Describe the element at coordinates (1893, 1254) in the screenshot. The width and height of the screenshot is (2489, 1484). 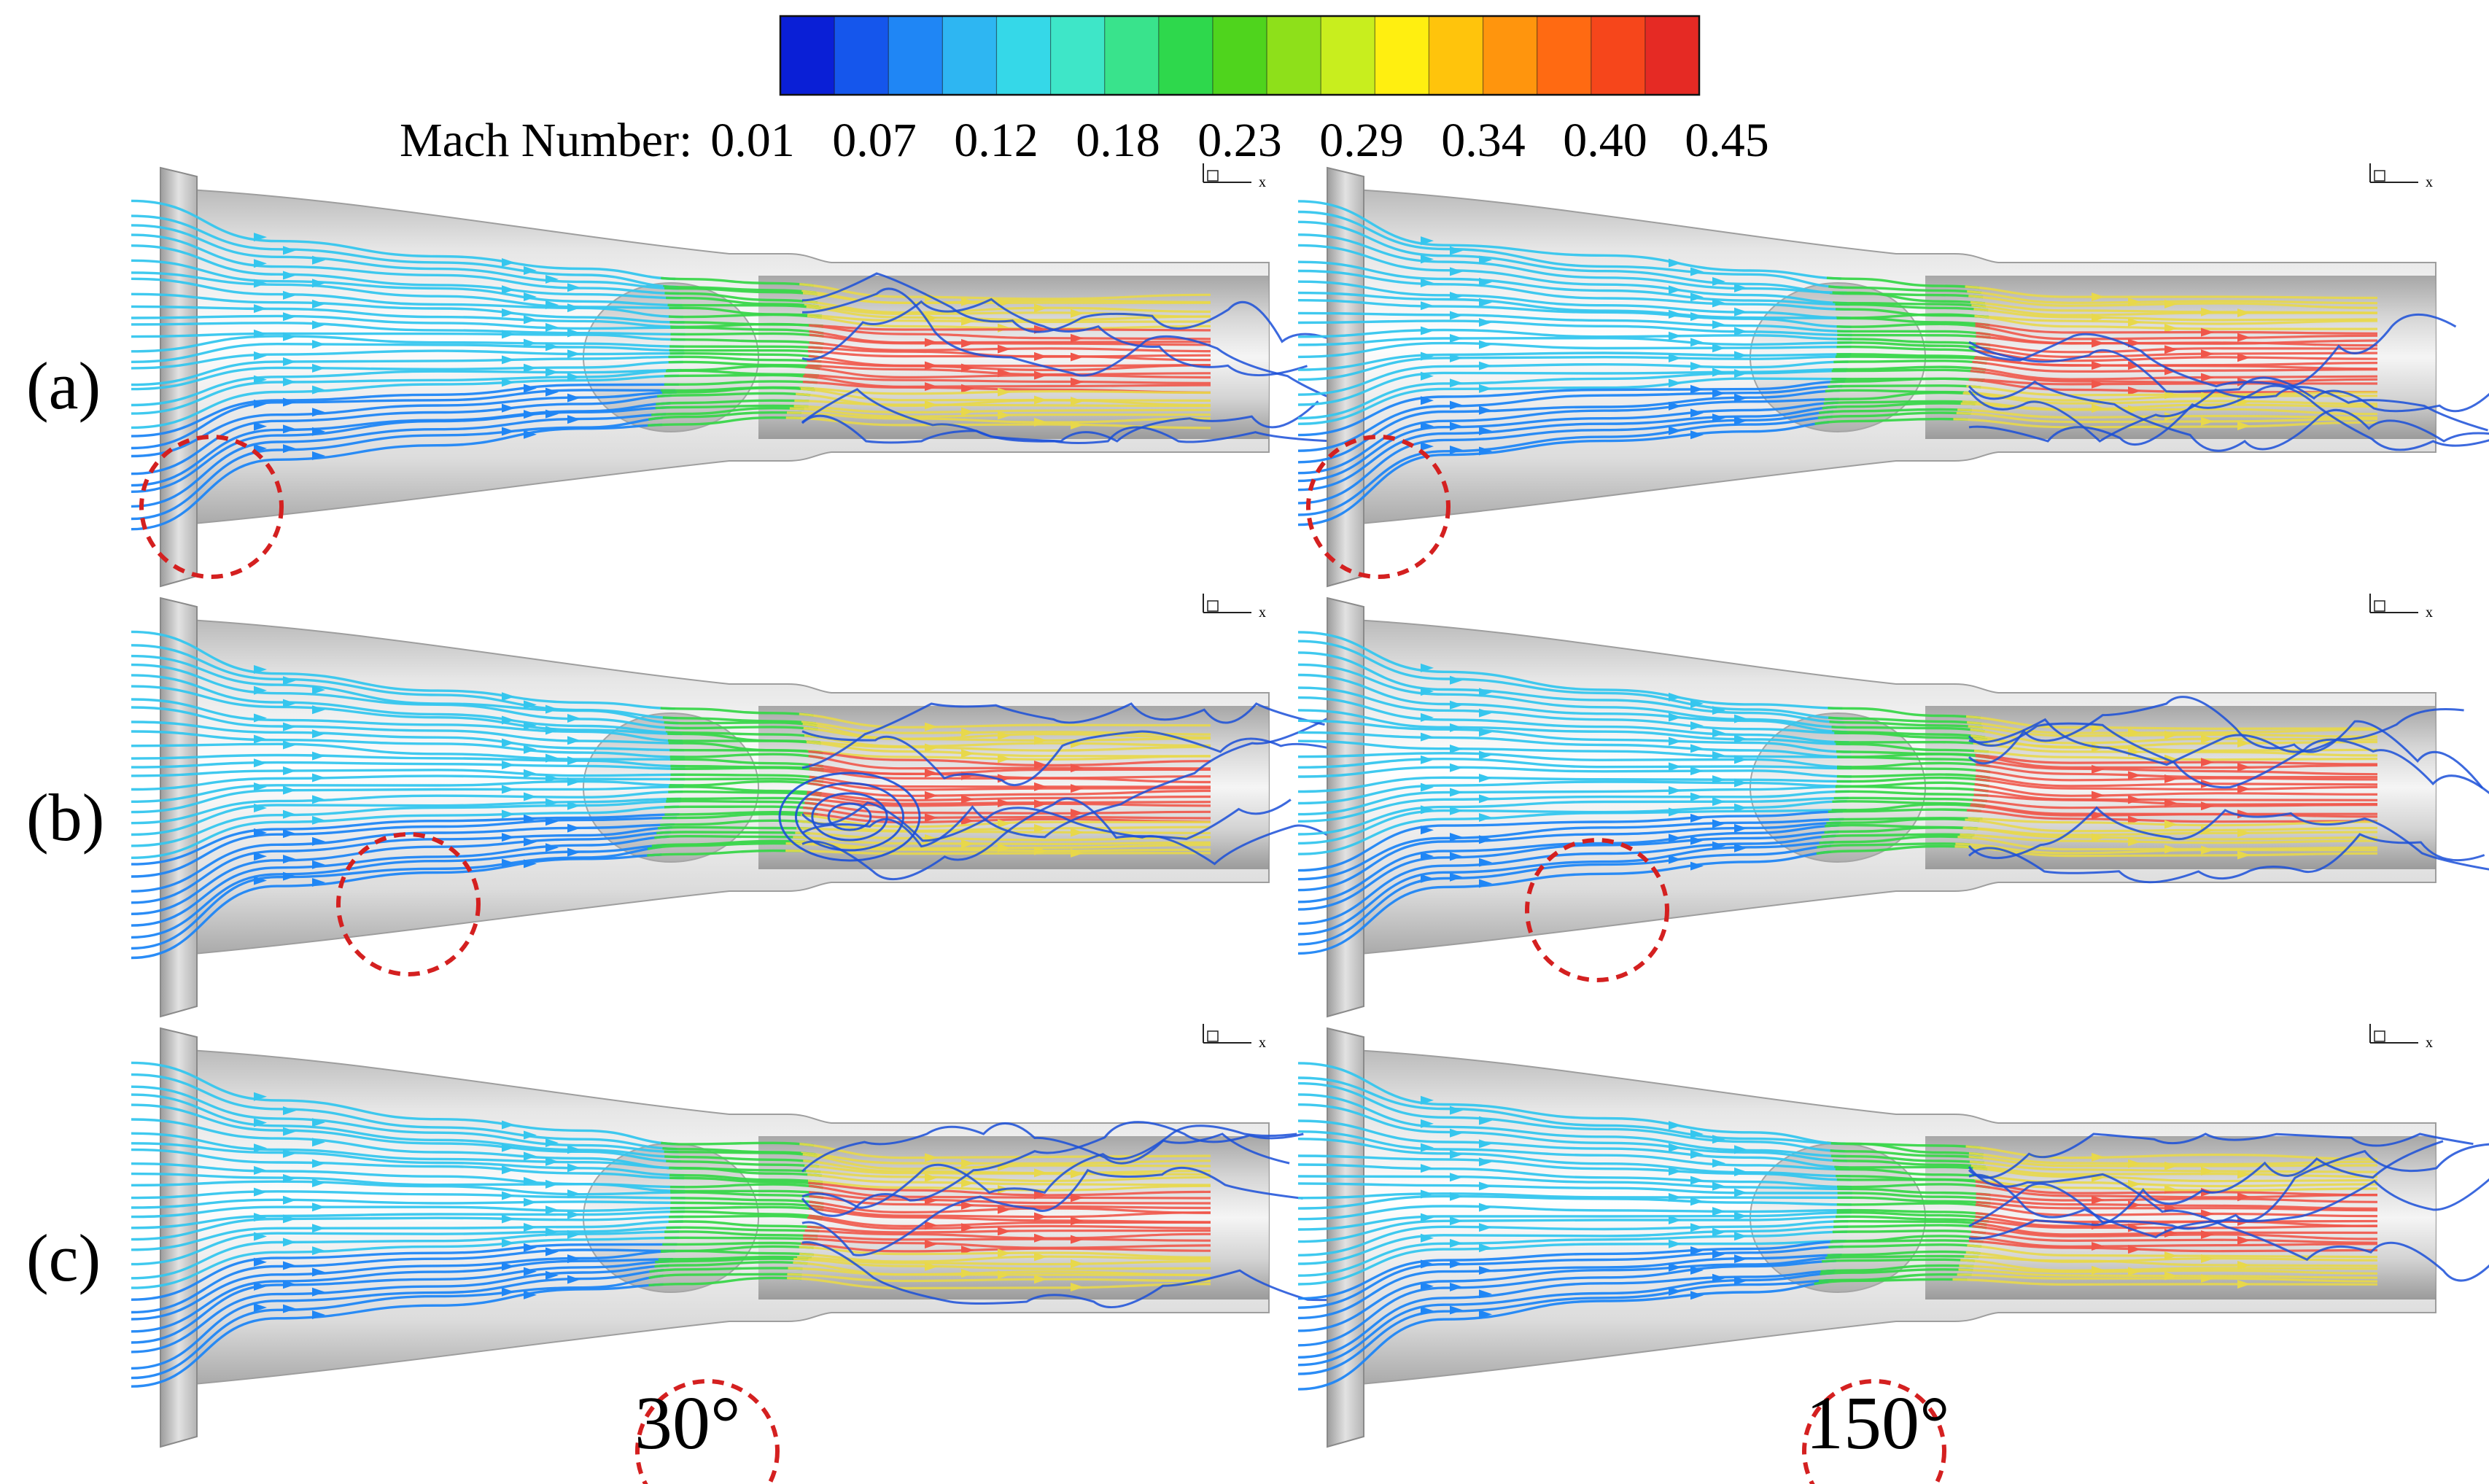
I see `panel-c-150: x` at that location.